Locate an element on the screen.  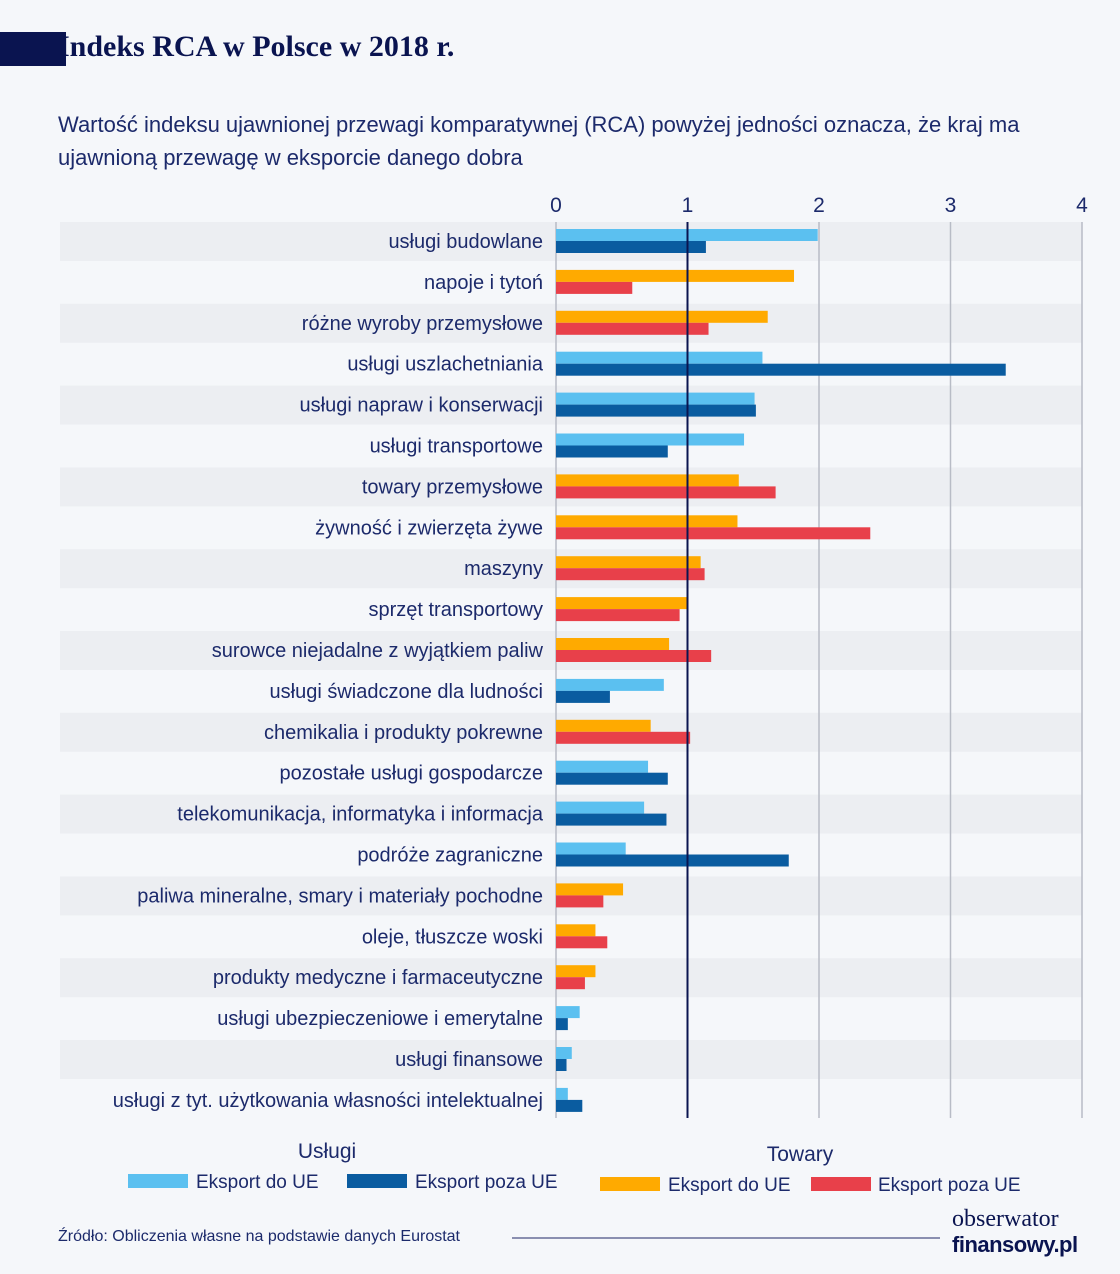
logo: obserwator finansowy.pl is located at coordinates (1015, 1232).